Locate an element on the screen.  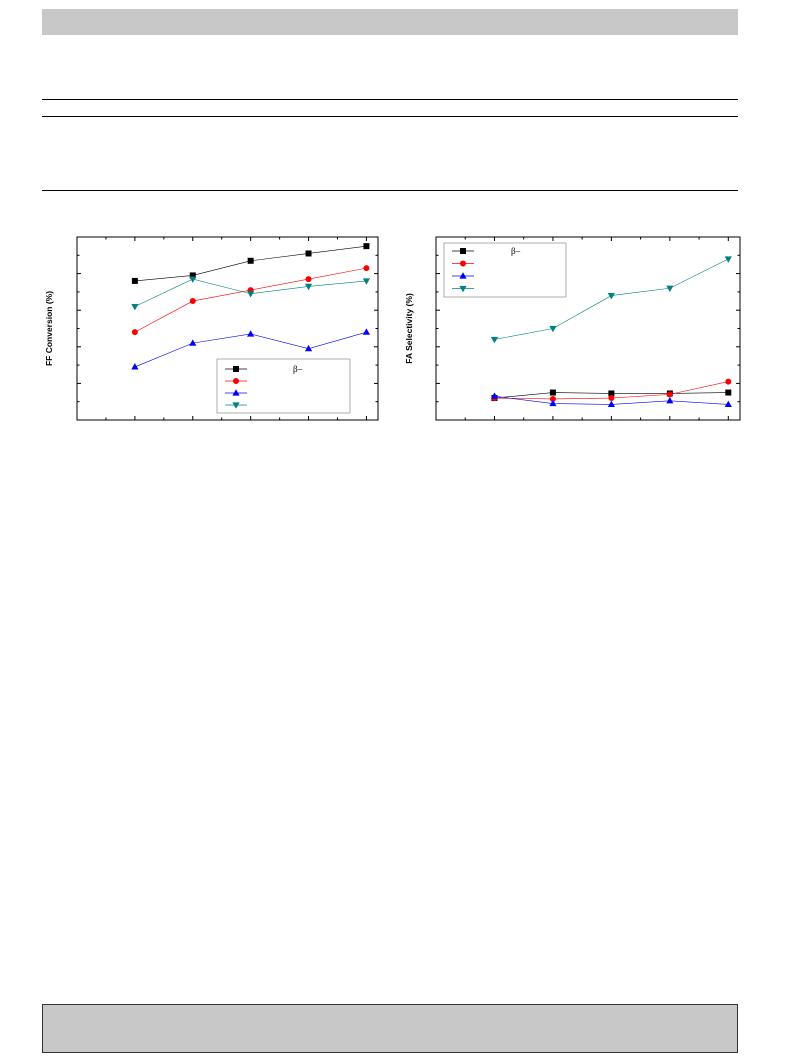
y-axis-label: FA Selectivity (%) is located at coordinates (409, 328).